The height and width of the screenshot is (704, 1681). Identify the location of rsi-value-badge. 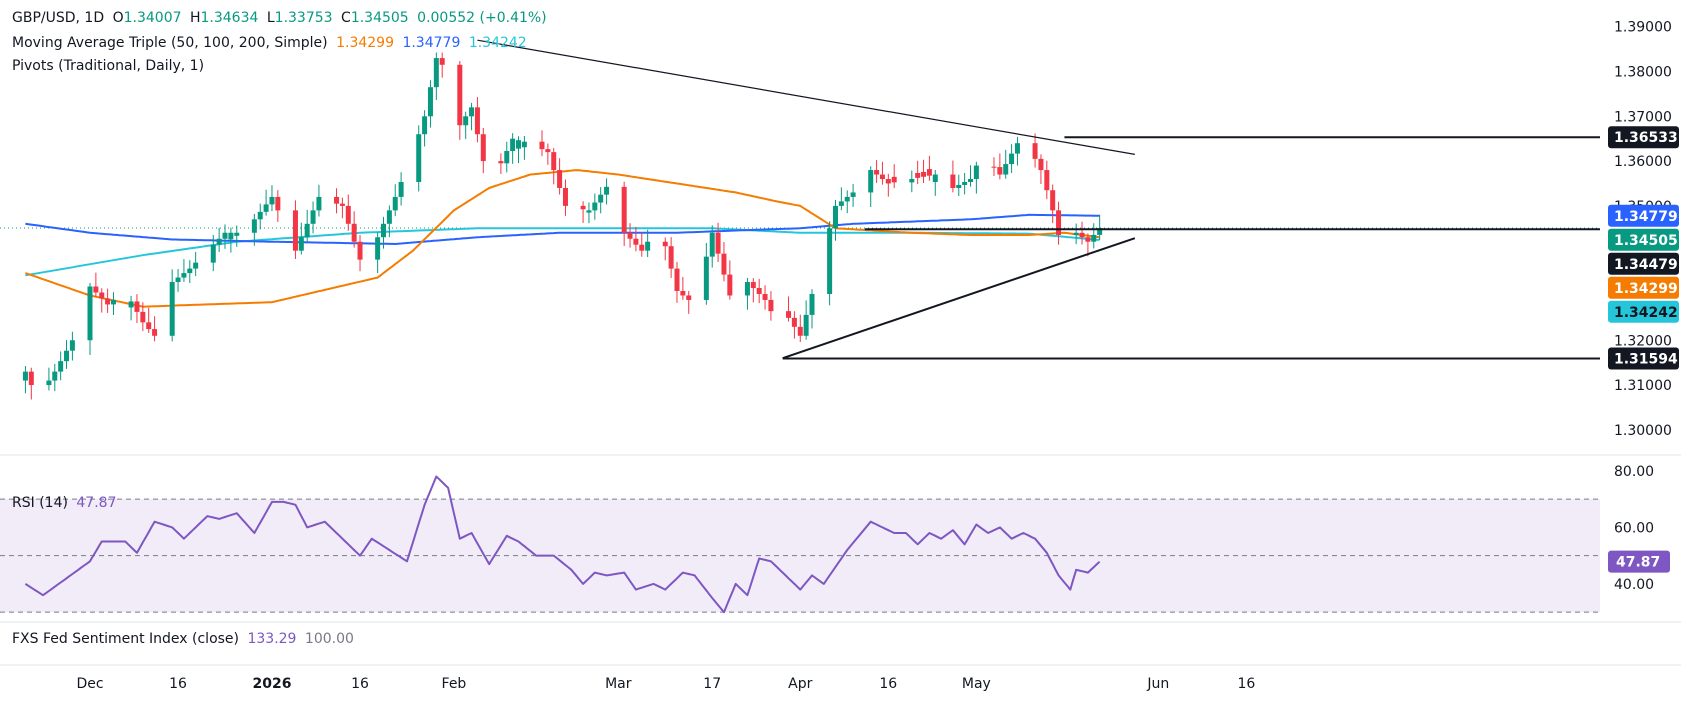
(1639, 561).